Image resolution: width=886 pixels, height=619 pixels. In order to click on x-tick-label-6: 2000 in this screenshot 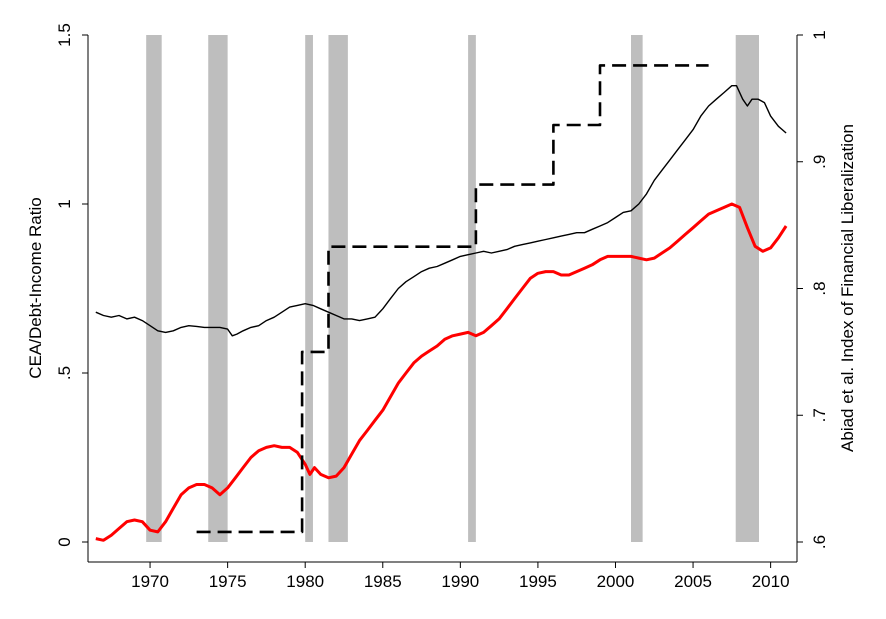, I will do `click(616, 581)`.